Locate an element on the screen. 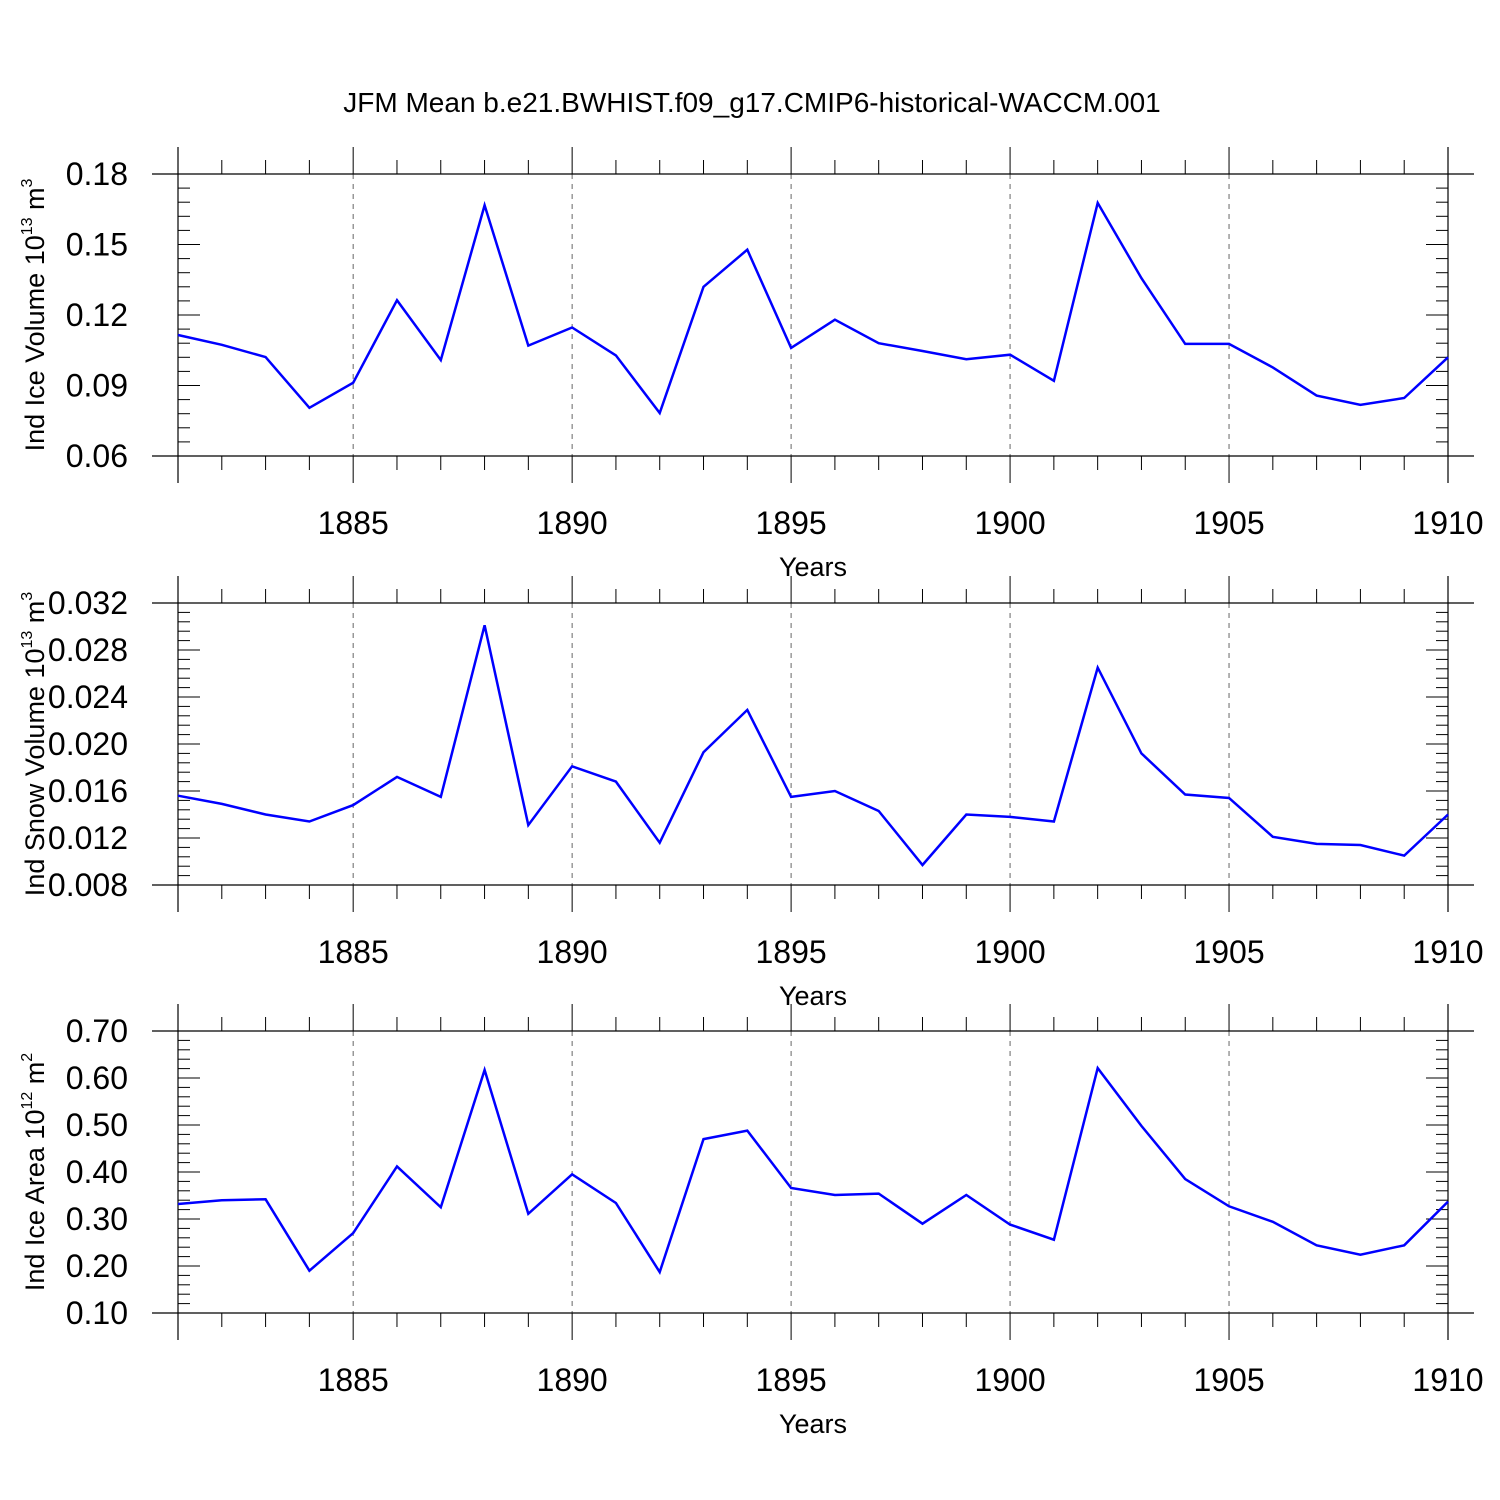 This screenshot has width=1500, height=1500. y-tick-label: 0.18 is located at coordinates (97, 174).